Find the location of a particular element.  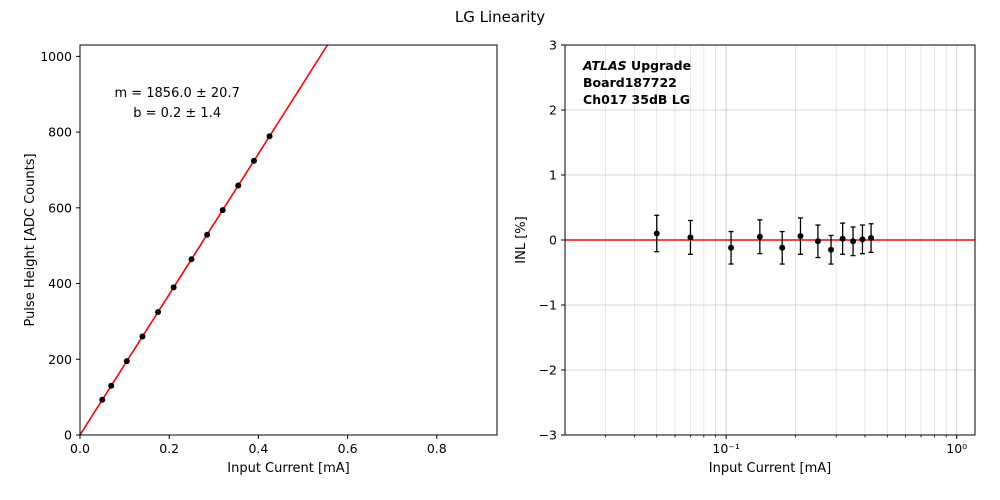

x-tick-label: 0.6 is located at coordinates (348, 448).